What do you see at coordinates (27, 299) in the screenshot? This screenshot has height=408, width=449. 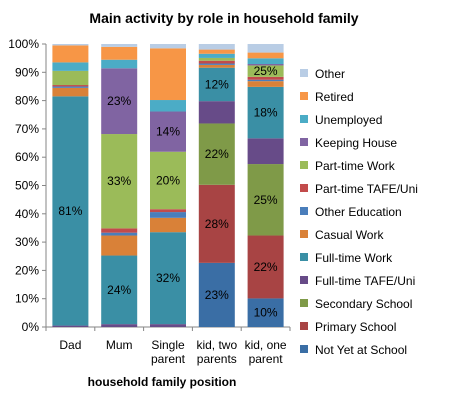 I see `y-tick-label: 10%` at bounding box center [27, 299].